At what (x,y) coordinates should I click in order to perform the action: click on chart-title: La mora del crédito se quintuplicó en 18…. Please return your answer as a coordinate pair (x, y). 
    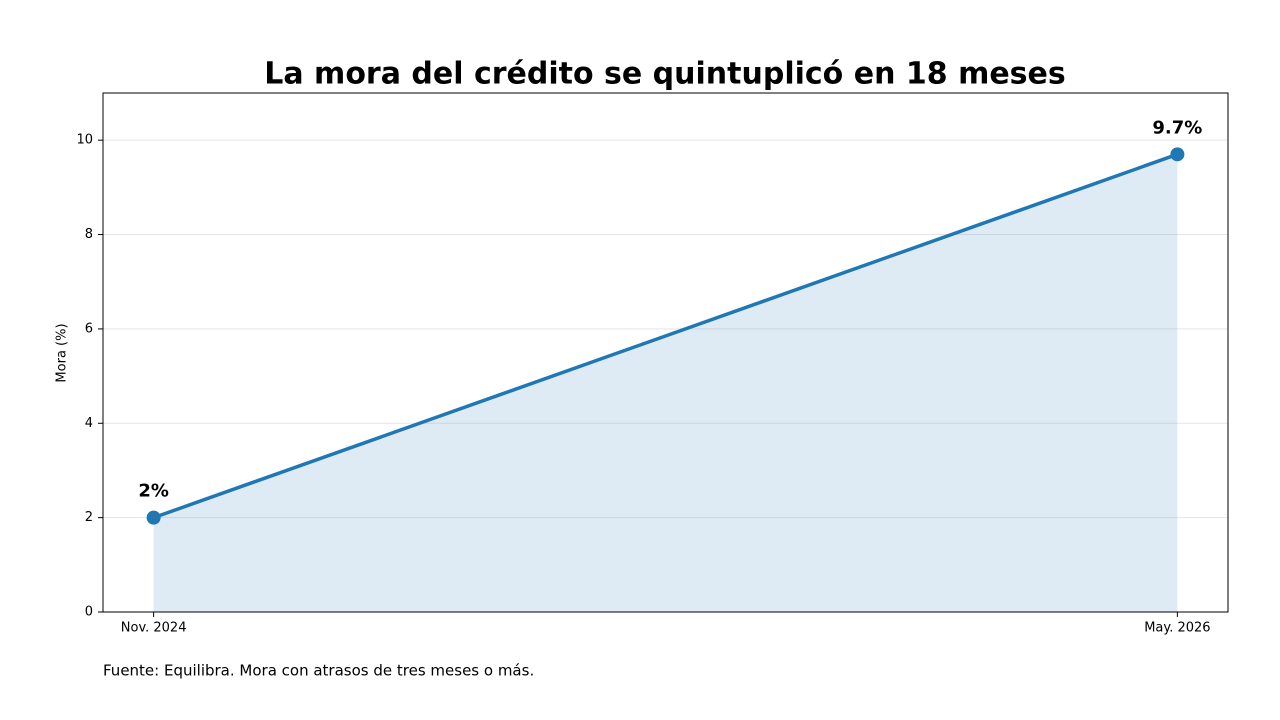
    Looking at the image, I should click on (665, 74).